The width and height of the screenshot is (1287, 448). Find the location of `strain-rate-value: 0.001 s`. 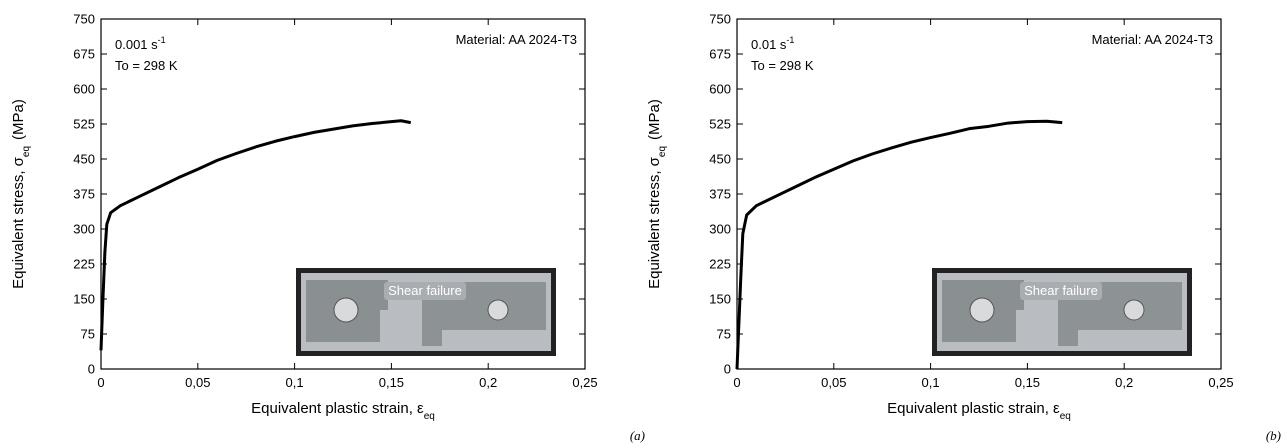

strain-rate-value: 0.001 s is located at coordinates (136, 44).